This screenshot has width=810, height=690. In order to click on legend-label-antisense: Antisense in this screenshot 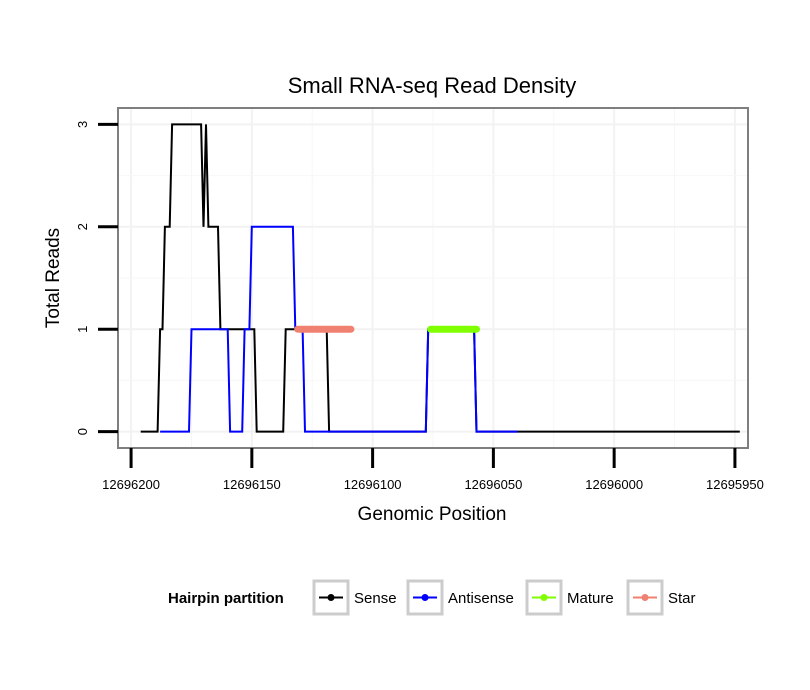, I will do `click(481, 598)`.